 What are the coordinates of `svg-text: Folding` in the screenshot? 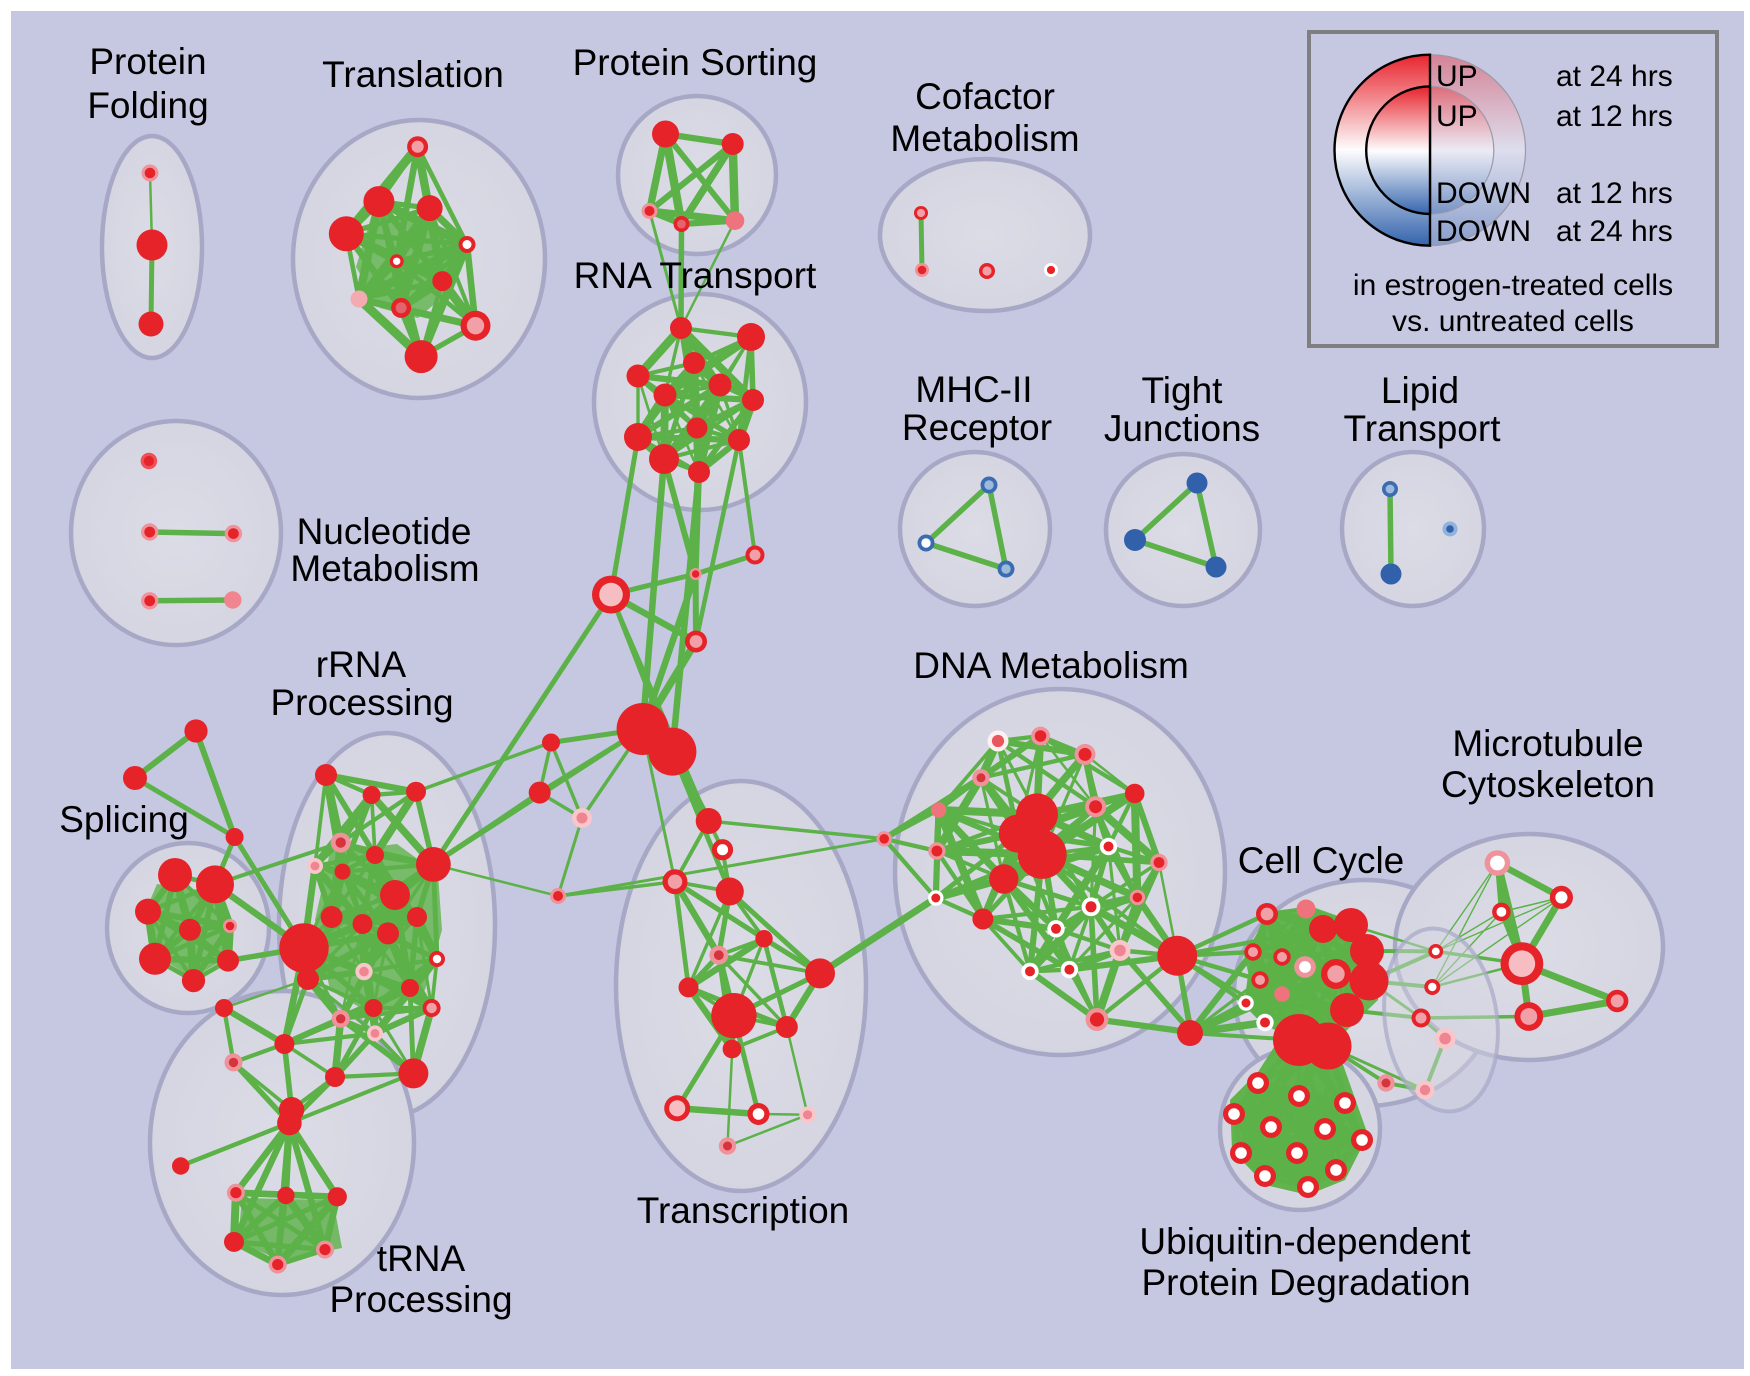 It's located at (147, 105).